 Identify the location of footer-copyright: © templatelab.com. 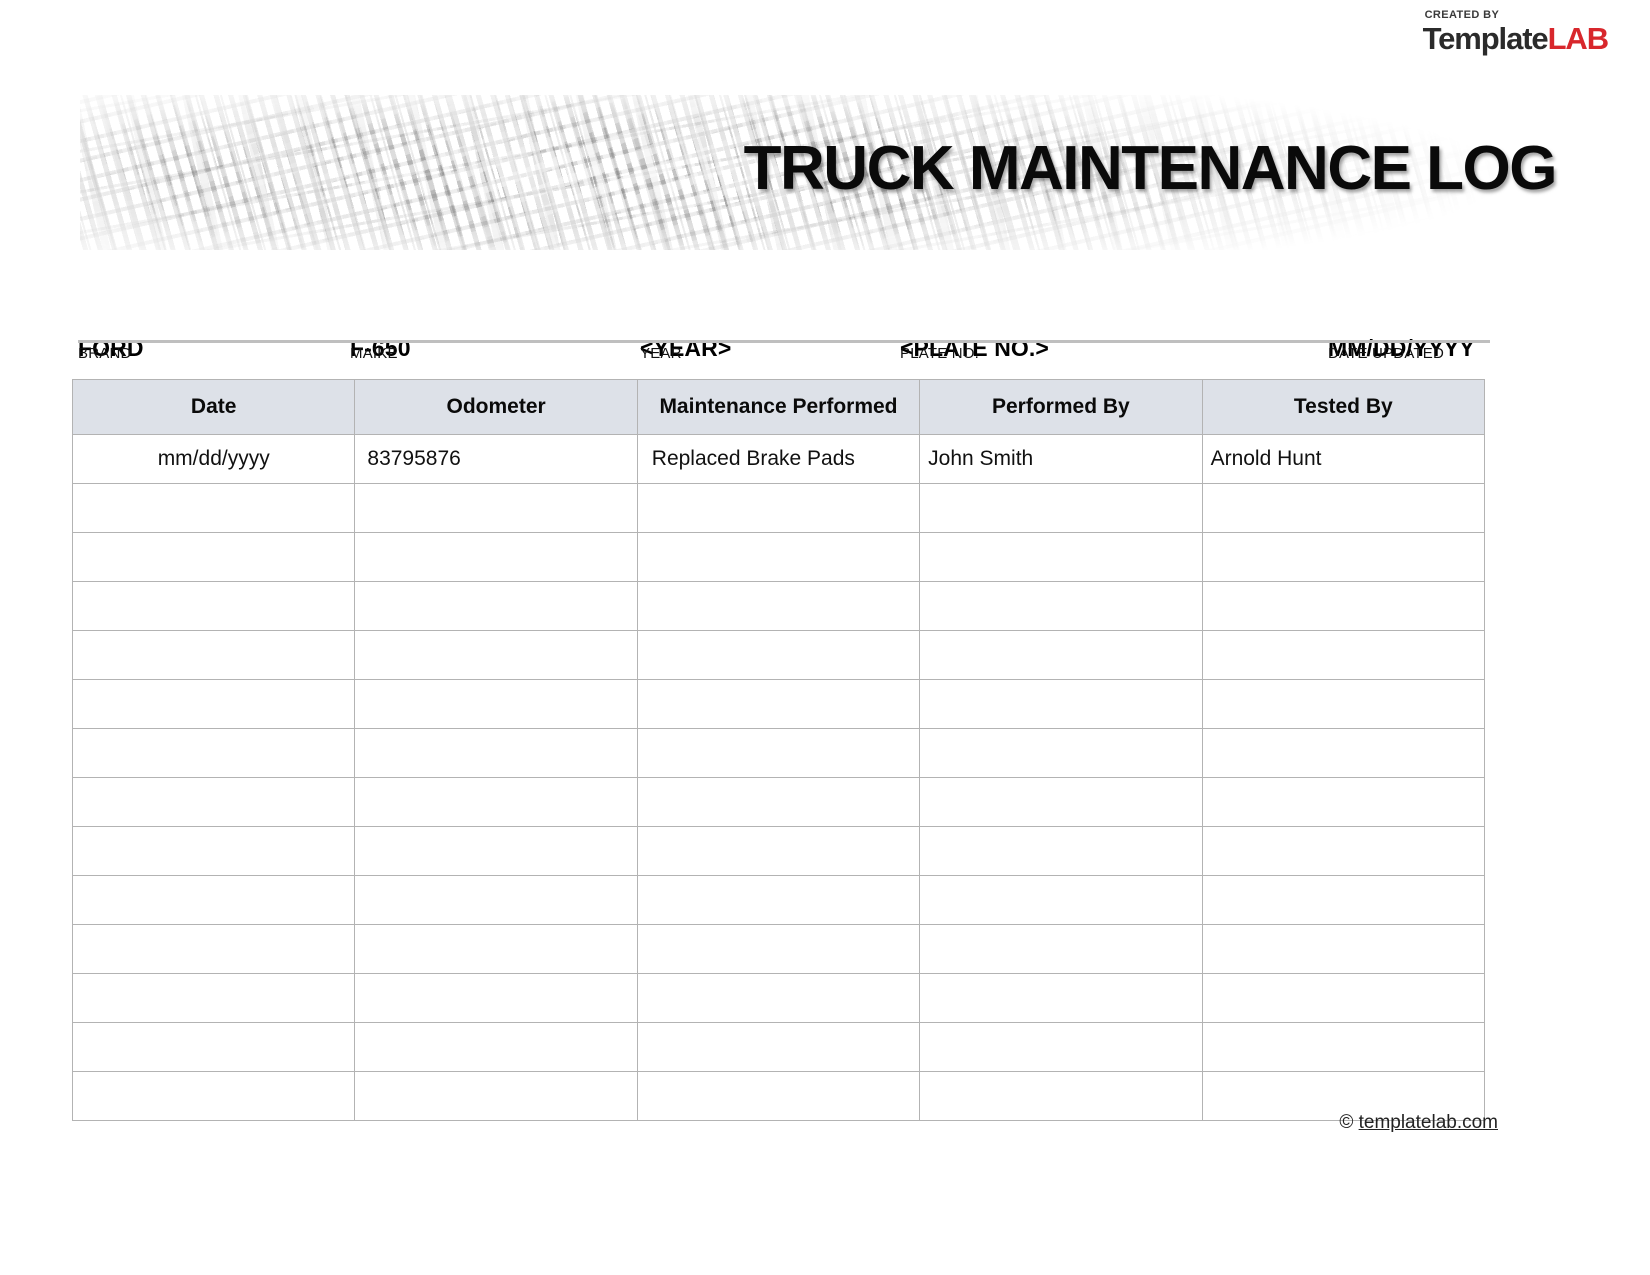
(1418, 1123).